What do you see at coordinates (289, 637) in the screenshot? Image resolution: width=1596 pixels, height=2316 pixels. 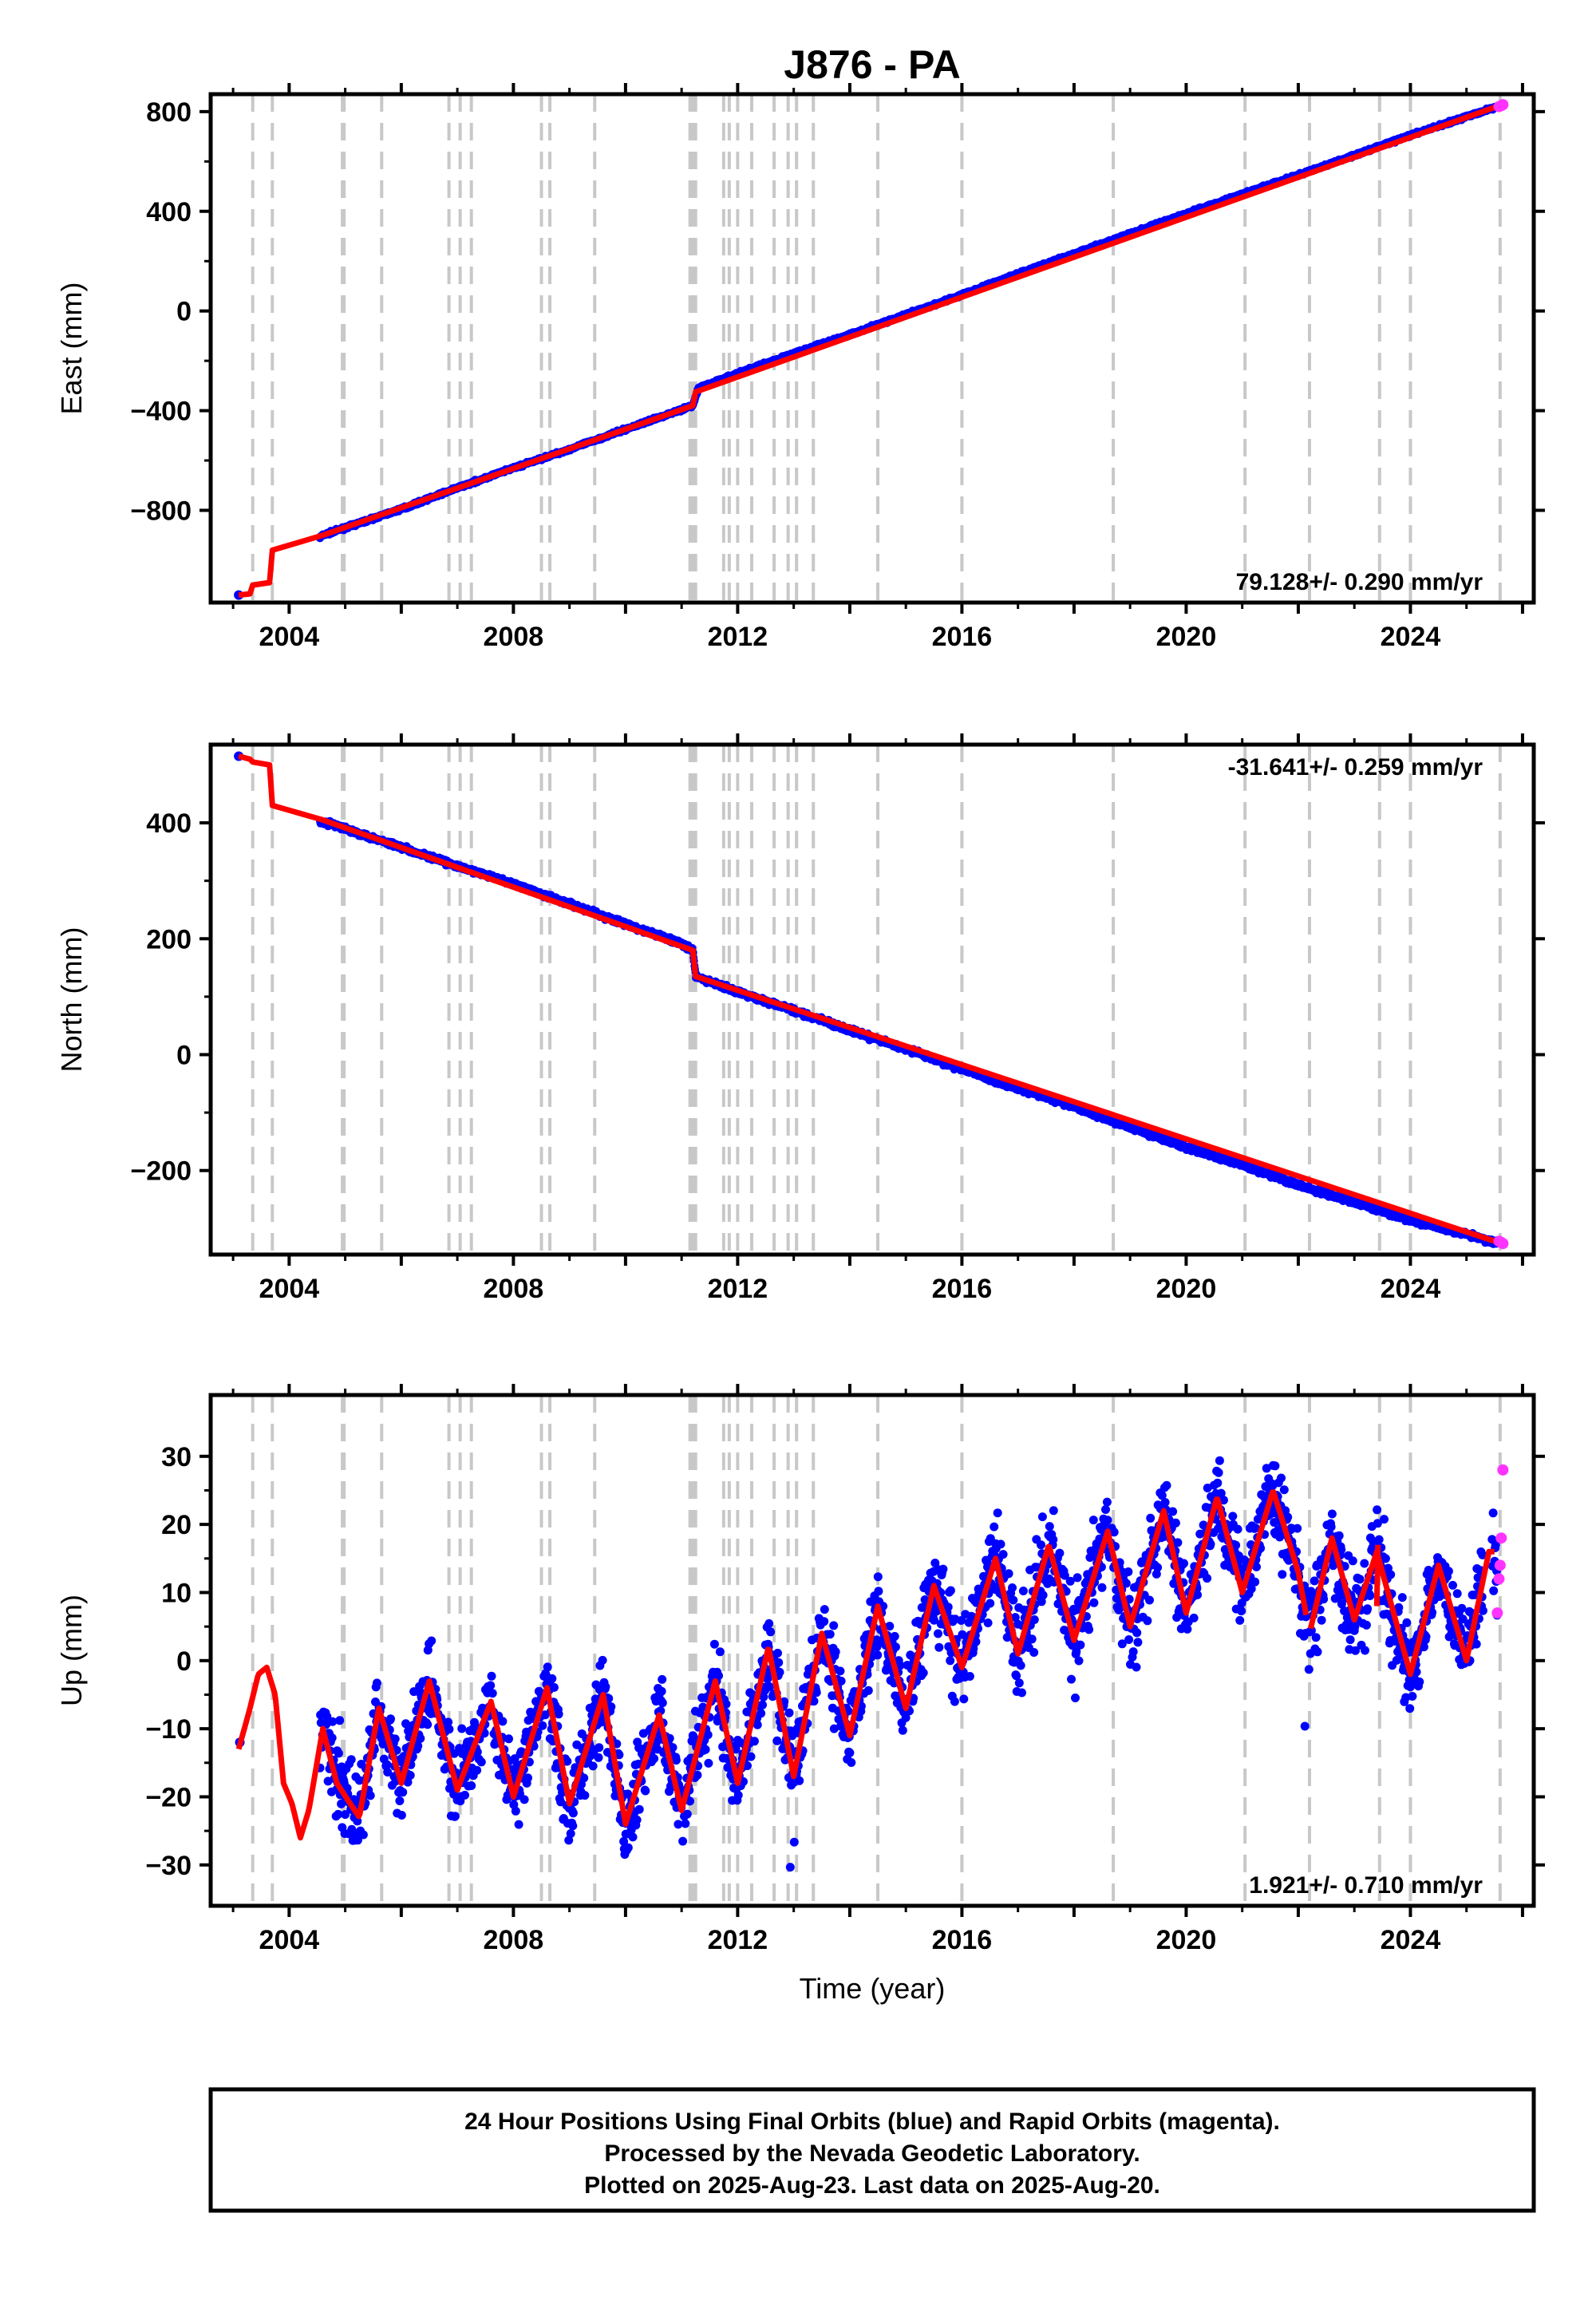 I see `x-tick-label: 2004` at bounding box center [289, 637].